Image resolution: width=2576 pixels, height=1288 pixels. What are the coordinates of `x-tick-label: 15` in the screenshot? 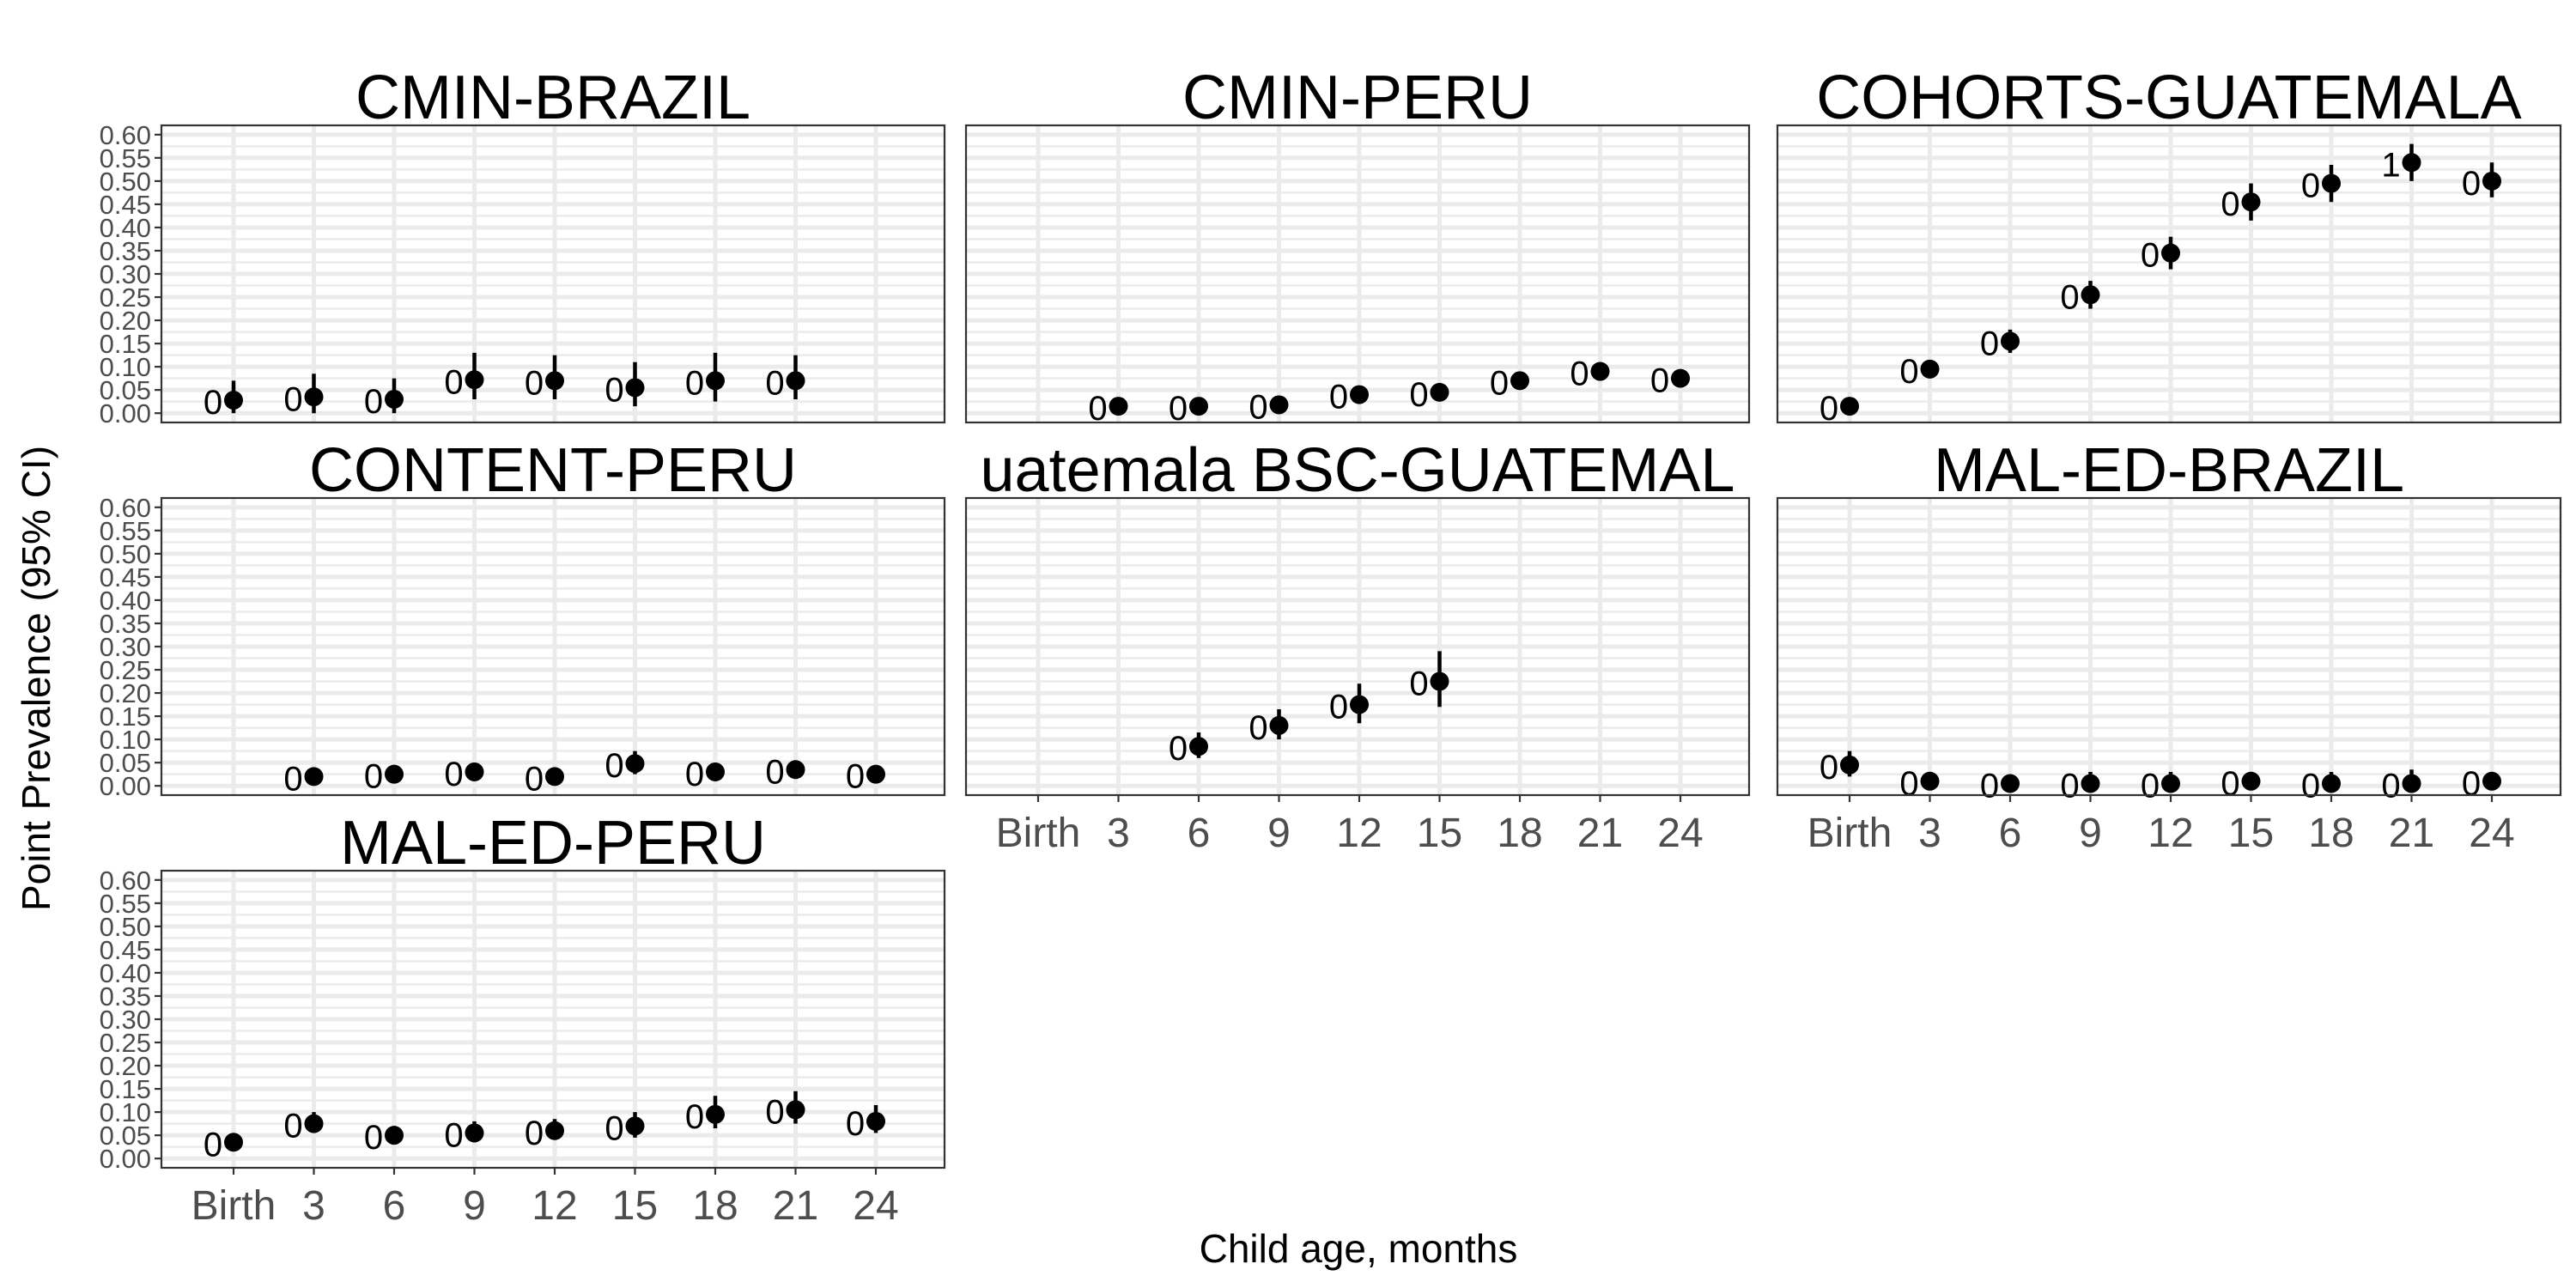 It's located at (1440, 834).